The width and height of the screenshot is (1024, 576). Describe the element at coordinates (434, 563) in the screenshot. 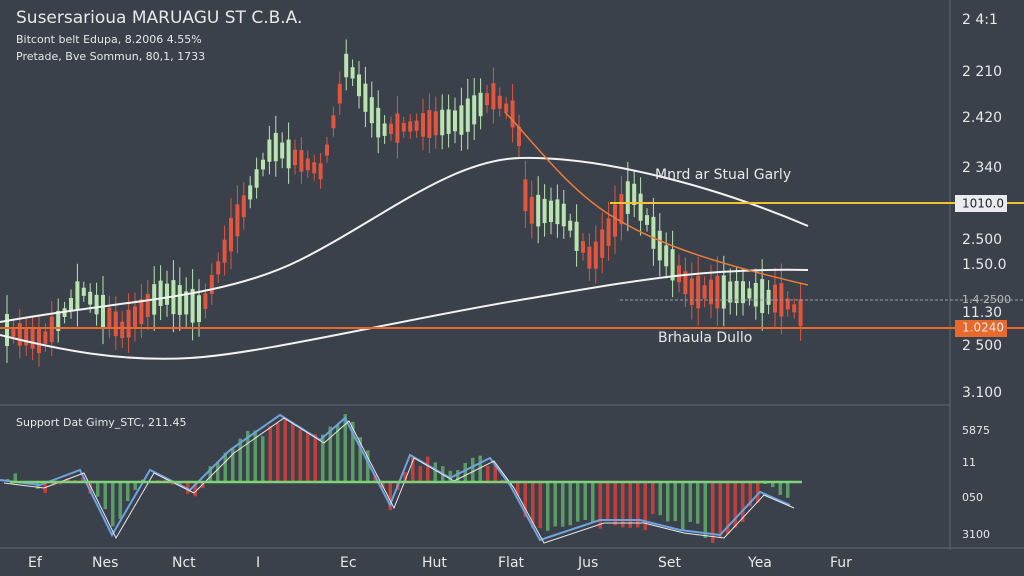

I see `time-label: Hut` at that location.